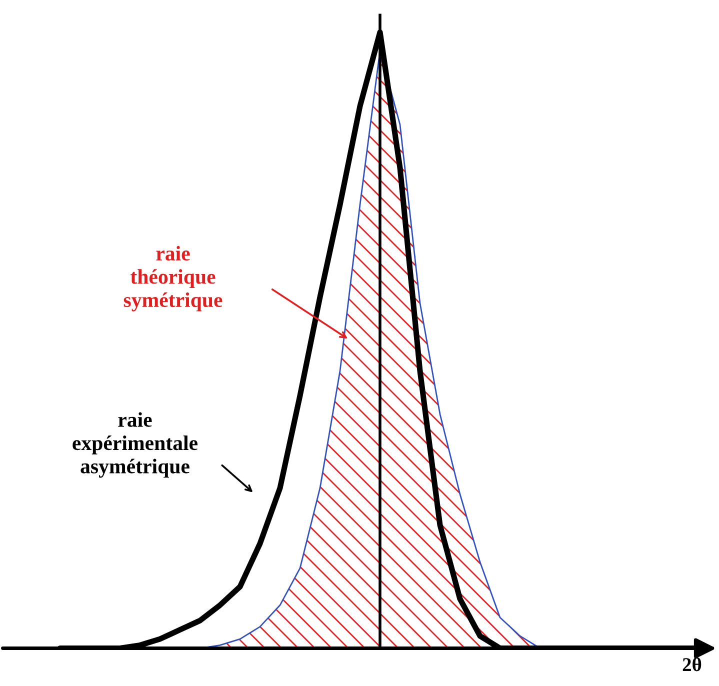 The width and height of the screenshot is (719, 686). What do you see at coordinates (692, 664) in the screenshot?
I see `x-axis-title: 2θ` at bounding box center [692, 664].